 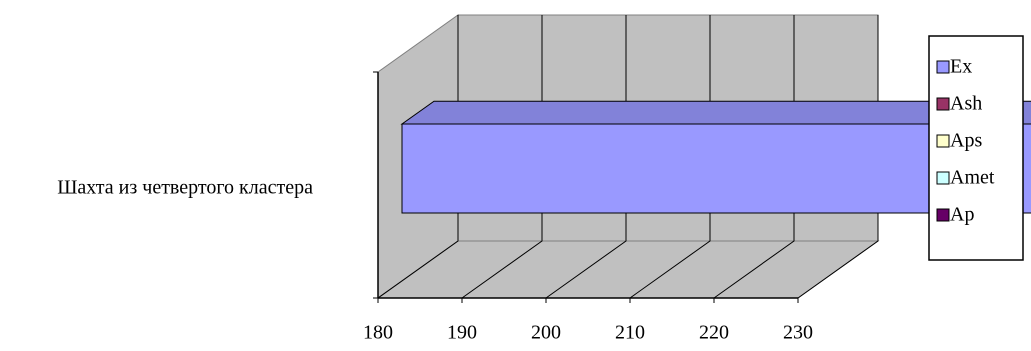 What do you see at coordinates (462, 333) in the screenshot?
I see `x-tick-label: 190` at bounding box center [462, 333].